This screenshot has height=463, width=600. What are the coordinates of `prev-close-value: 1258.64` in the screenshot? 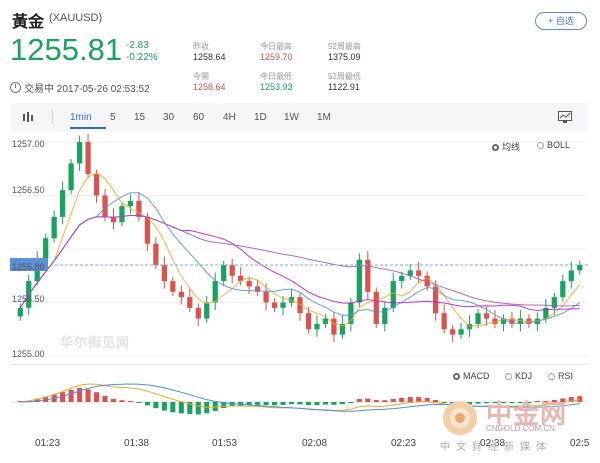 It's located at (209, 57).